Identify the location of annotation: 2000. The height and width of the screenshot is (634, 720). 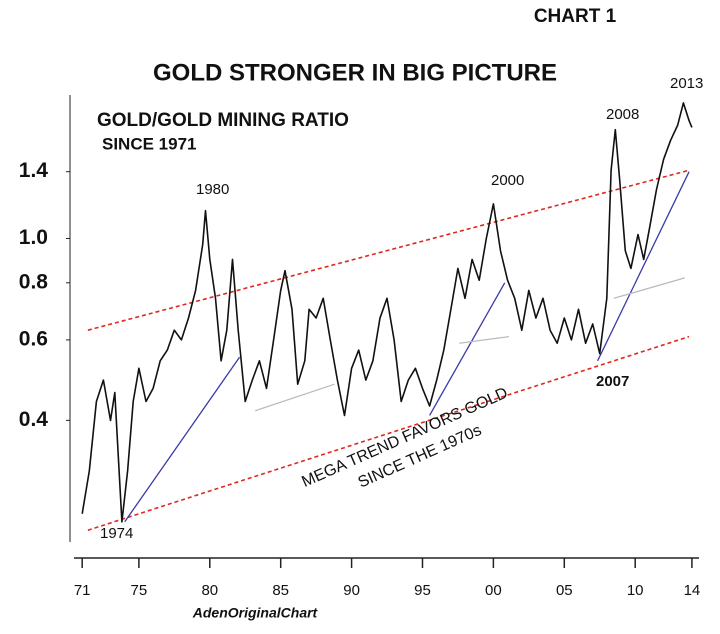
(507, 180).